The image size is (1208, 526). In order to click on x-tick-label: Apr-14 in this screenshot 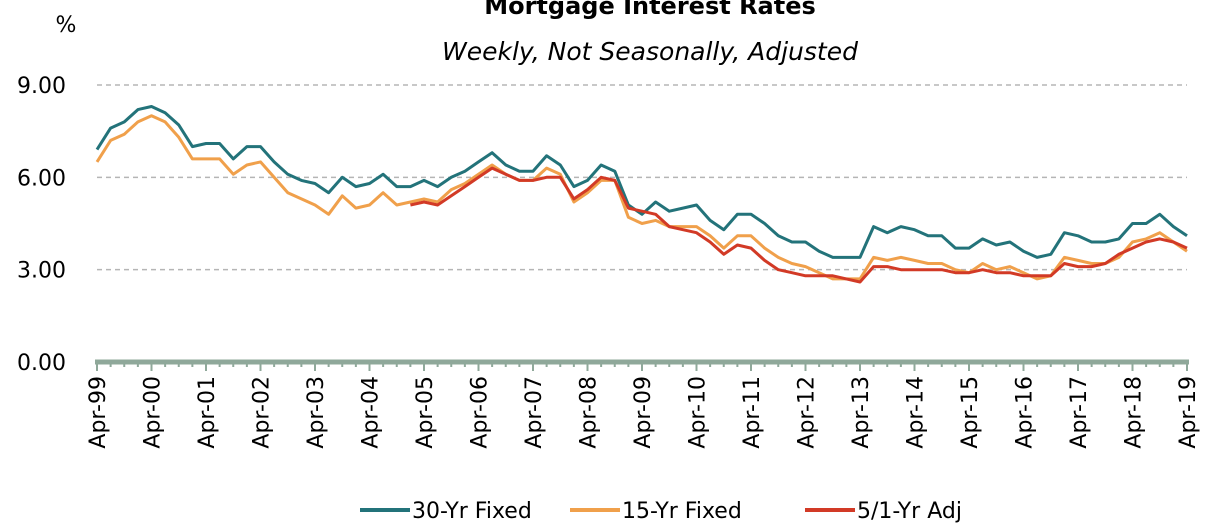, I will do `click(916, 412)`.